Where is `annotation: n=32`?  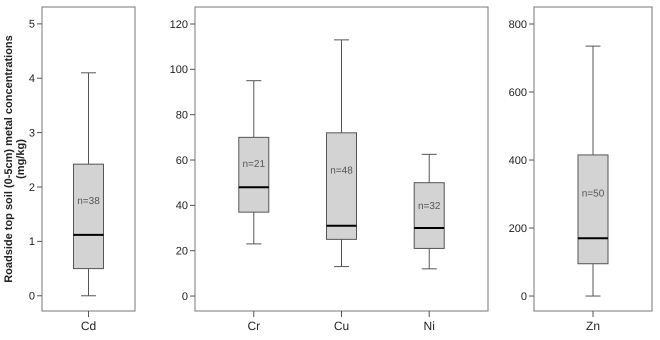 annotation: n=32 is located at coordinates (429, 206).